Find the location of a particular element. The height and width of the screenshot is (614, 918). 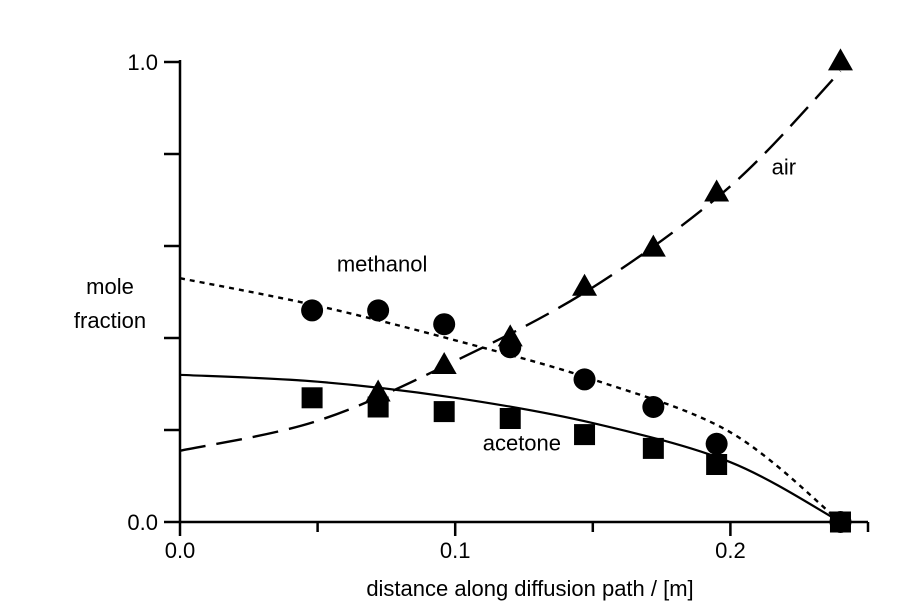

annotation-methanol: methanol is located at coordinates (382, 263).